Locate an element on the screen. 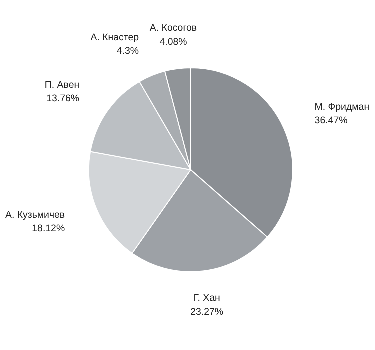 This screenshot has height=350, width=375. slice-label: А. Кнастер is located at coordinates (115, 38).